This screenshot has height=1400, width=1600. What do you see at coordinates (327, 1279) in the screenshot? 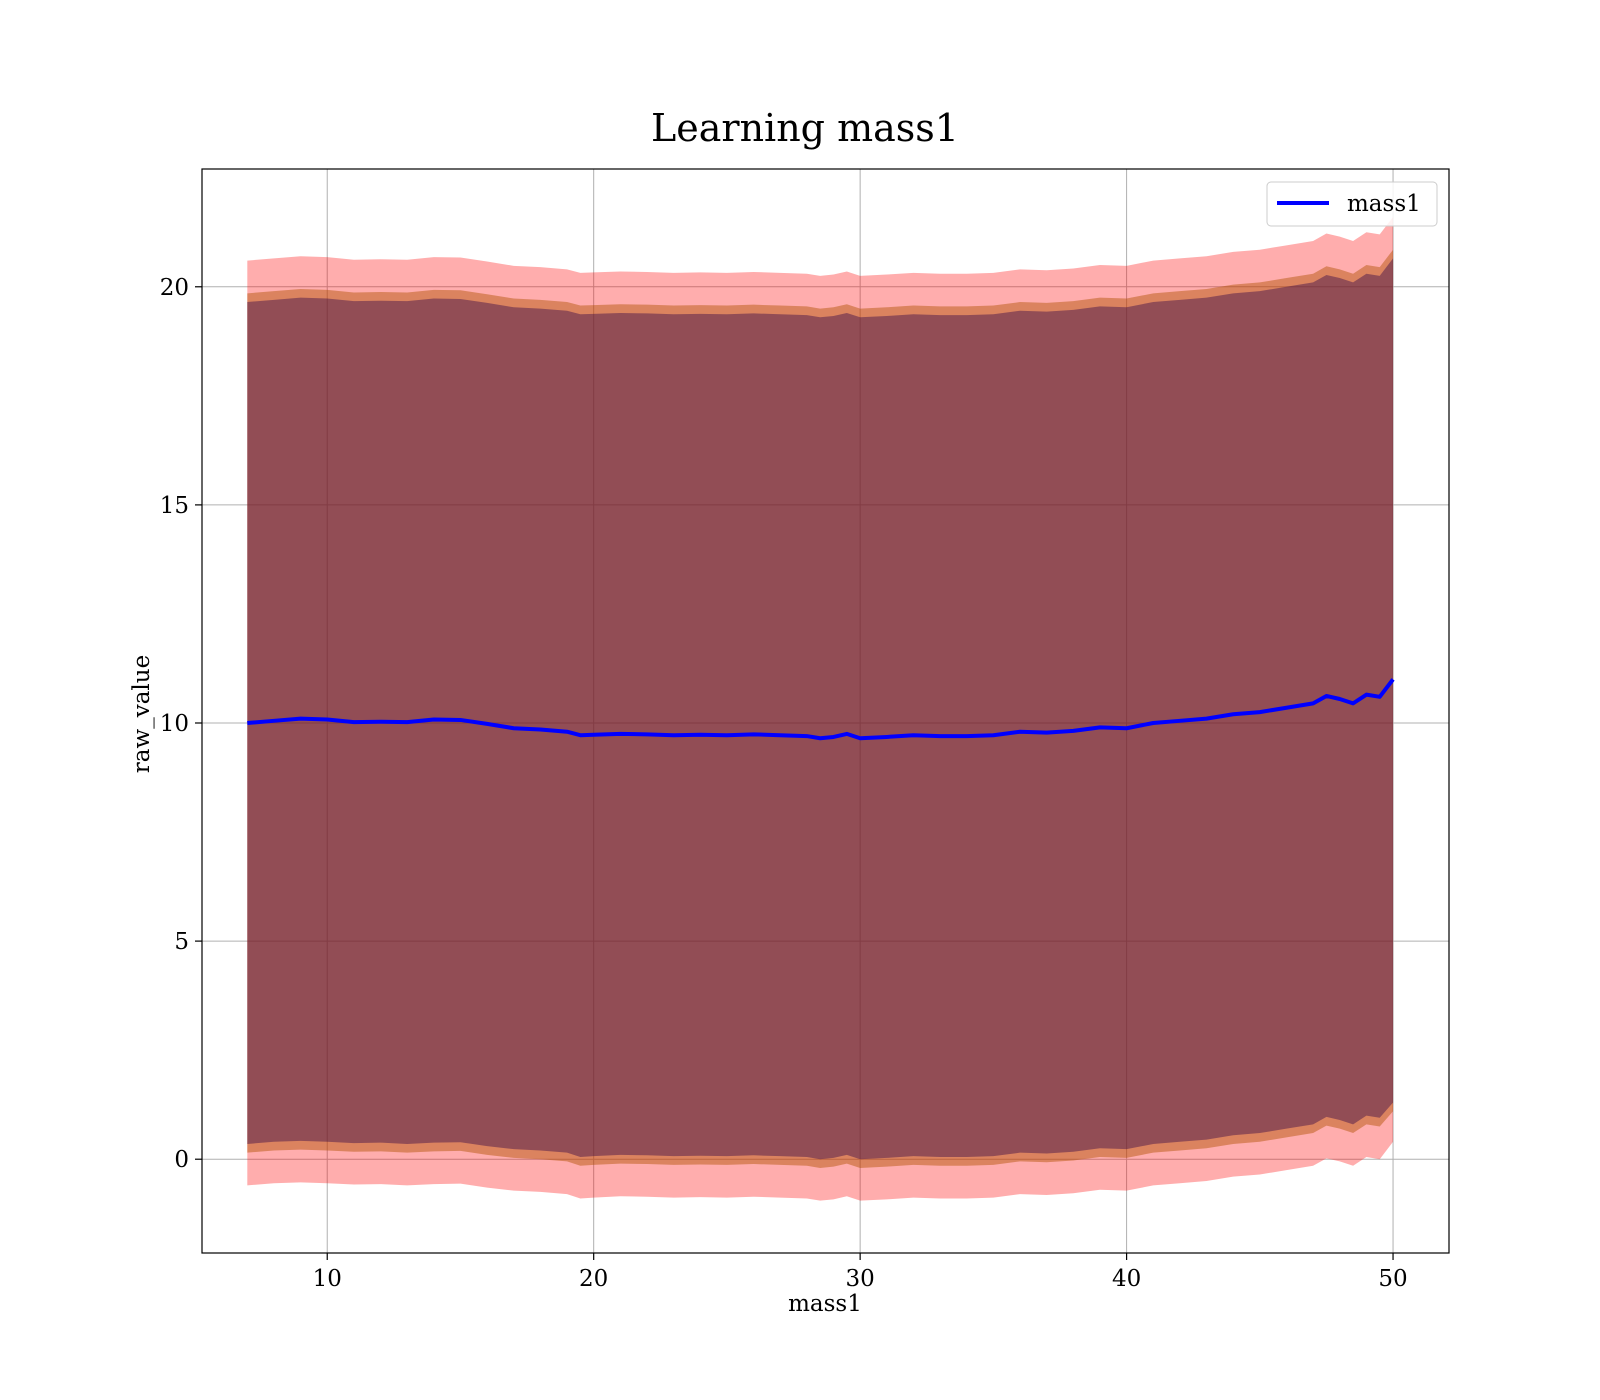
I see `x-tick-label-10: 10` at bounding box center [327, 1279].